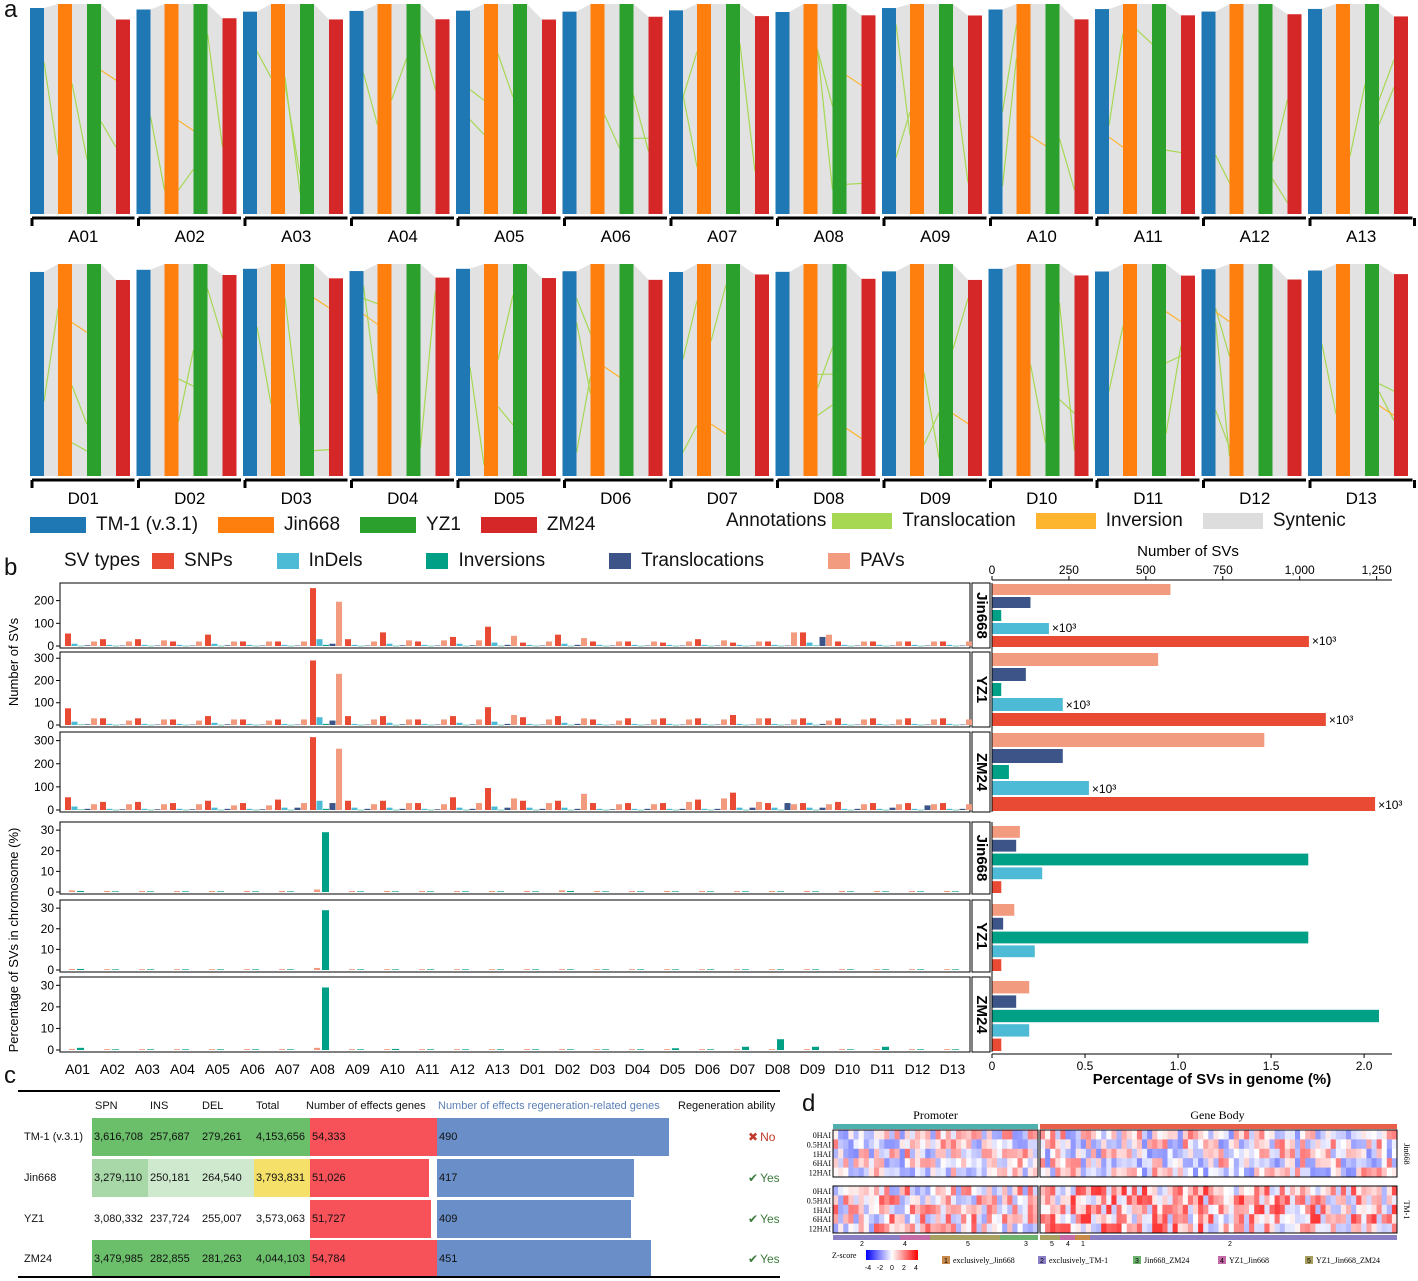  I want to click on effect-genes-bar: 54,333, so click(373, 1137).